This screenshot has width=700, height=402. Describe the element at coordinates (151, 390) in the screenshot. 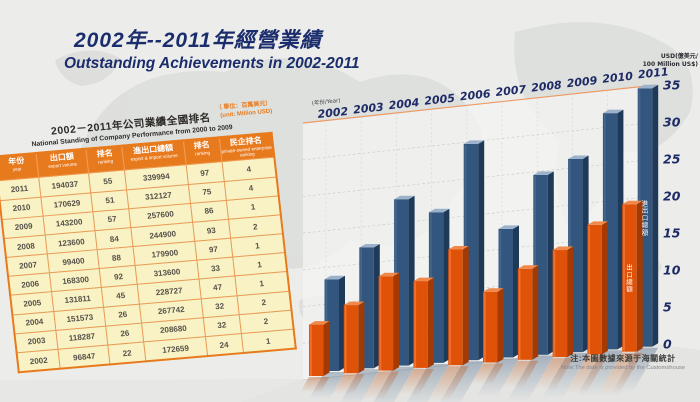

I see `table-floor` at that location.